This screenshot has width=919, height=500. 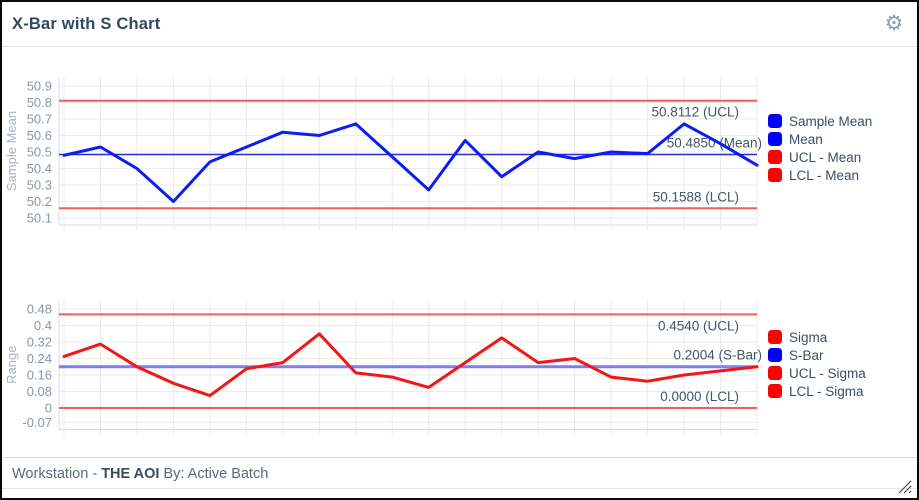 What do you see at coordinates (39, 168) in the screenshot?
I see `y-tick-label: 50.4` at bounding box center [39, 168].